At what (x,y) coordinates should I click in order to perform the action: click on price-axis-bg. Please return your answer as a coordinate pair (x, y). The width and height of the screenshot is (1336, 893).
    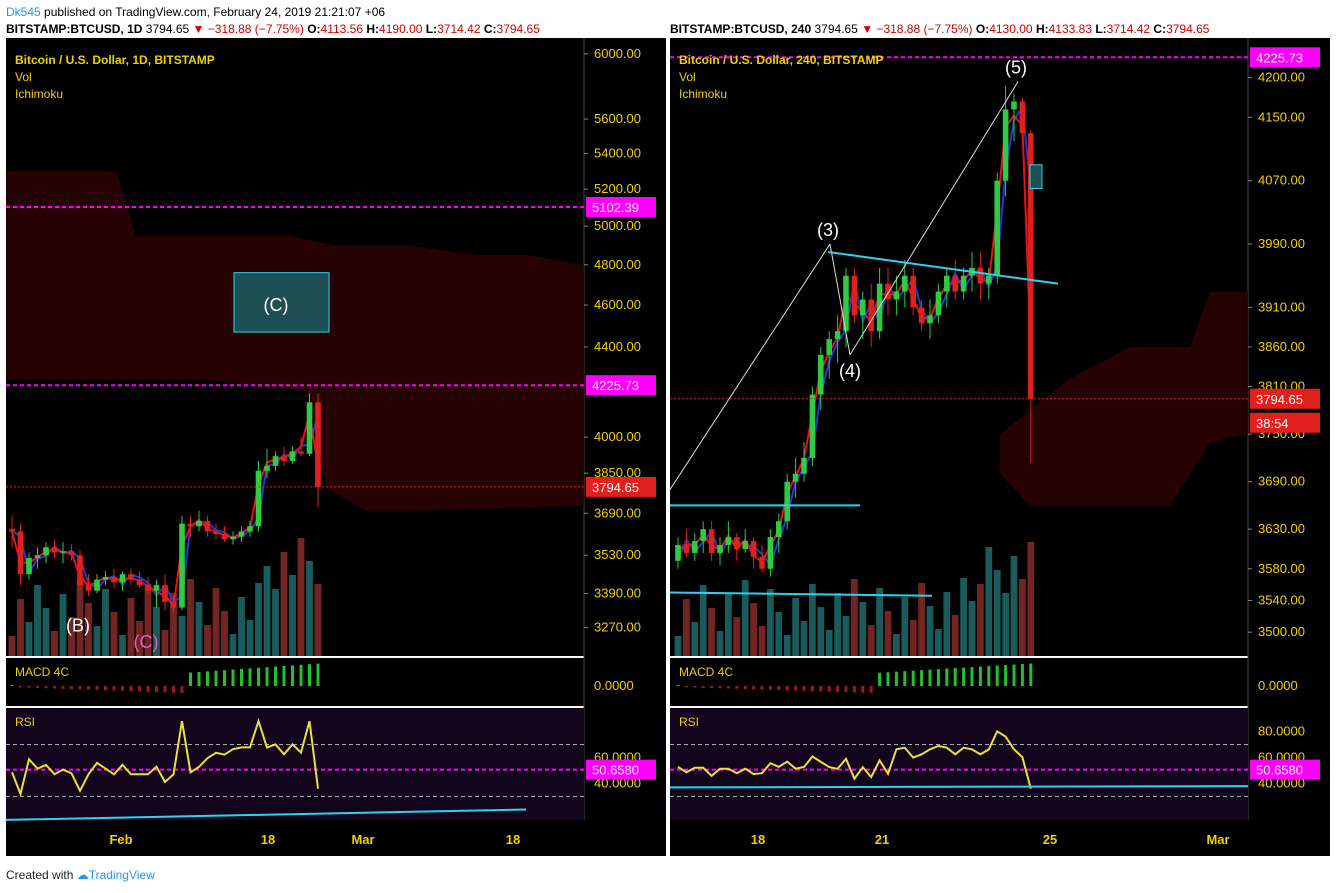
    Looking at the image, I should click on (625, 429).